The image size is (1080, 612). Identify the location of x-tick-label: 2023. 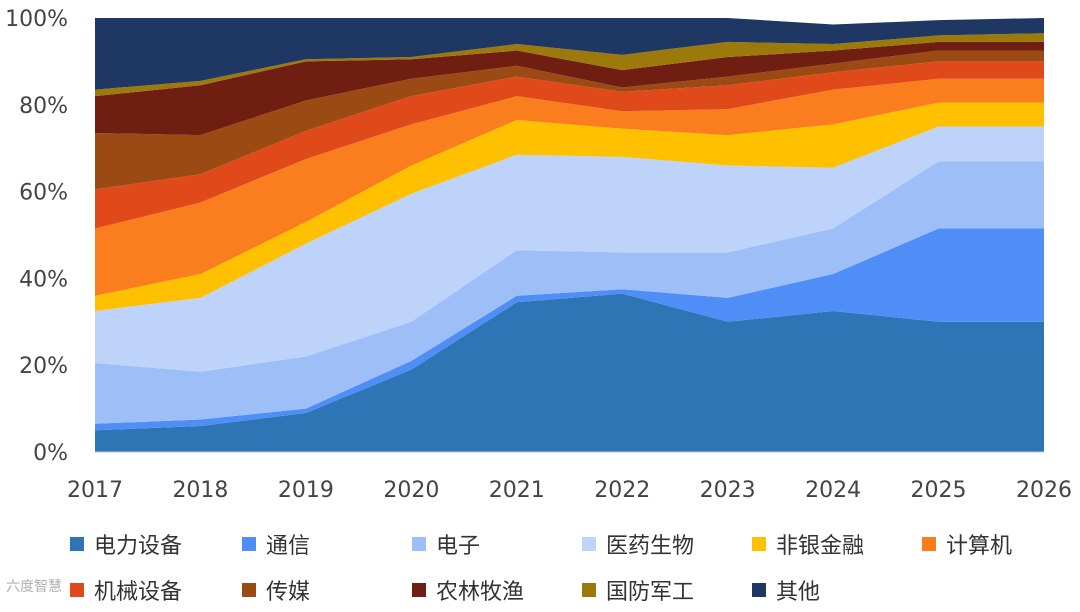
(728, 490).